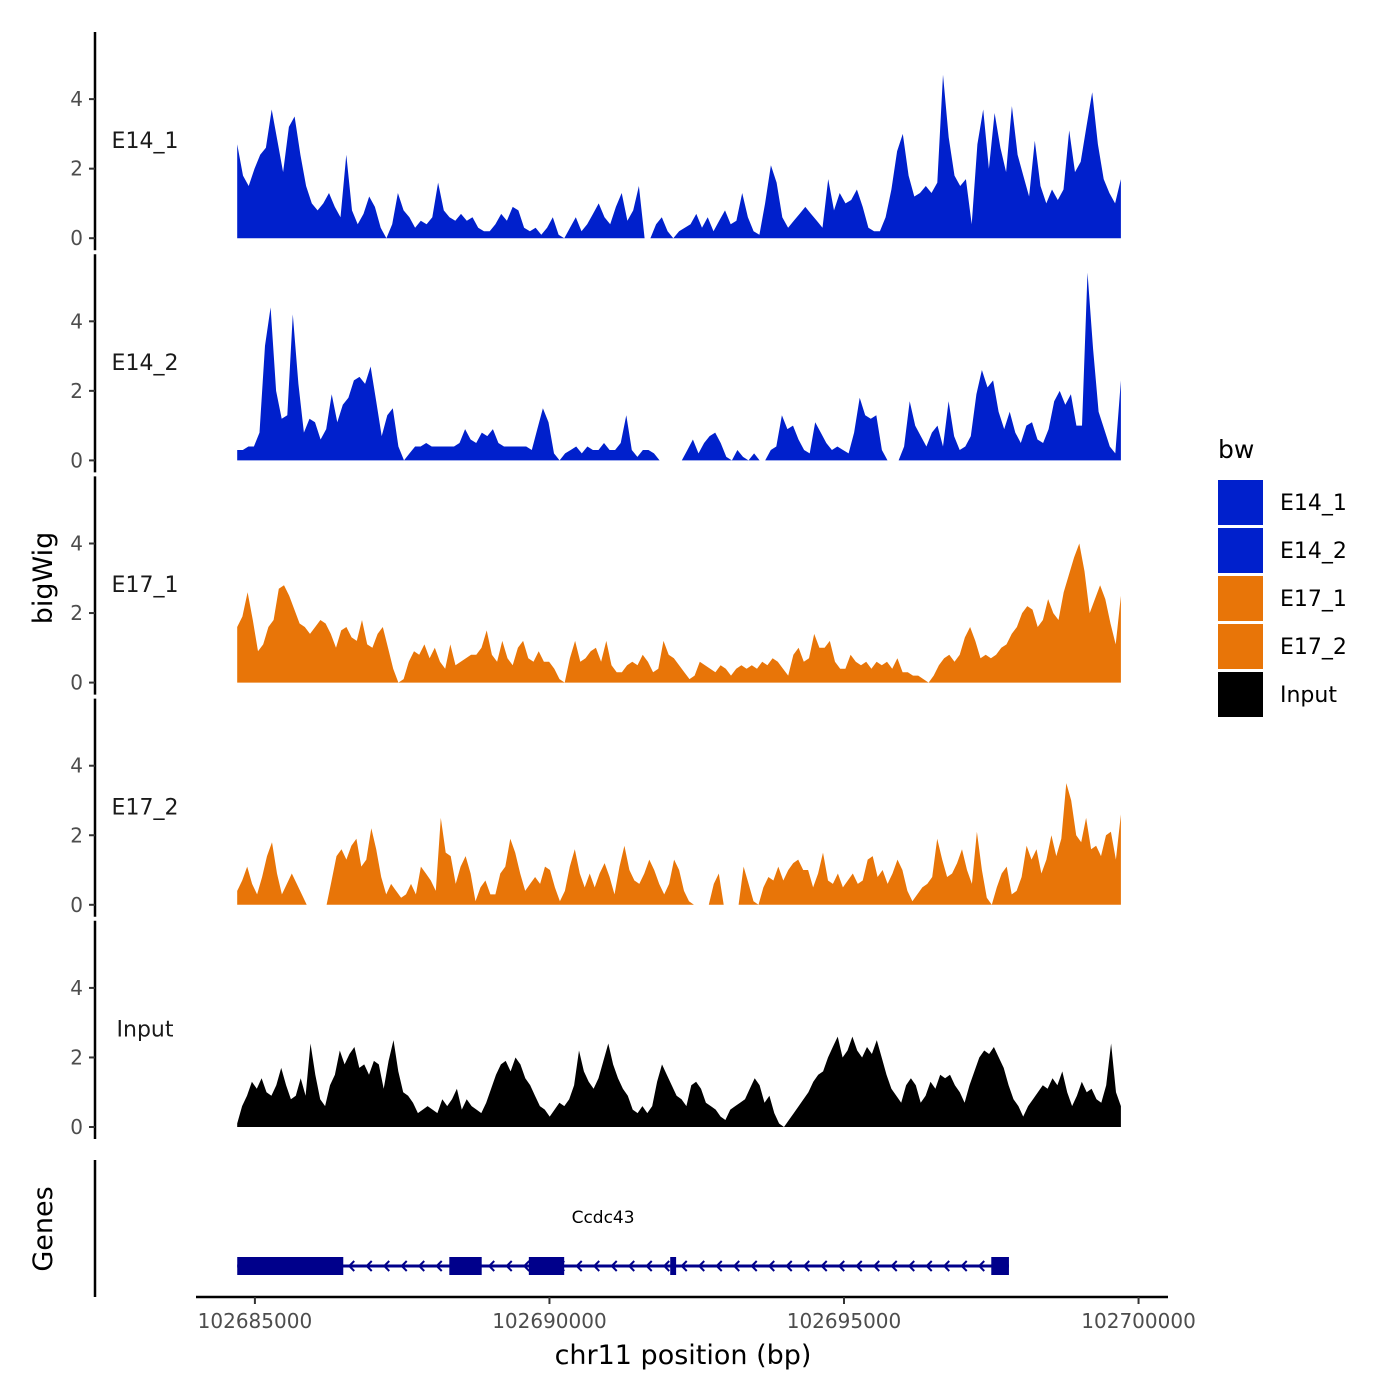 The width and height of the screenshot is (1400, 1400). Describe the element at coordinates (1313, 647) in the screenshot. I see `legend-label-E17_2: E17_2` at that location.